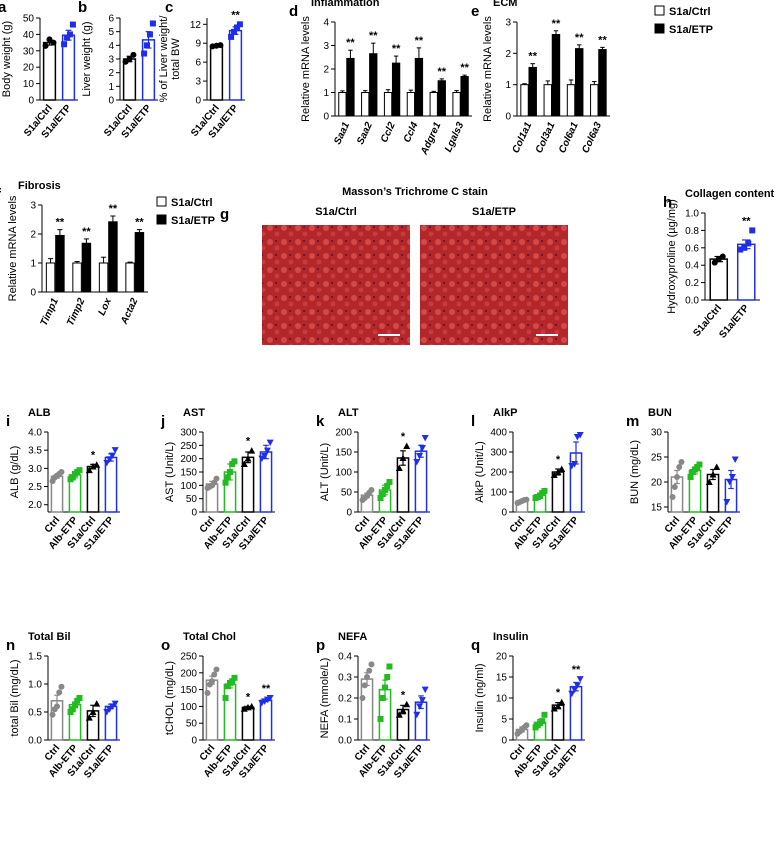  What do you see at coordinates (336, 212) in the screenshot?
I see `image-label: S1a/Ctrl` at bounding box center [336, 212].